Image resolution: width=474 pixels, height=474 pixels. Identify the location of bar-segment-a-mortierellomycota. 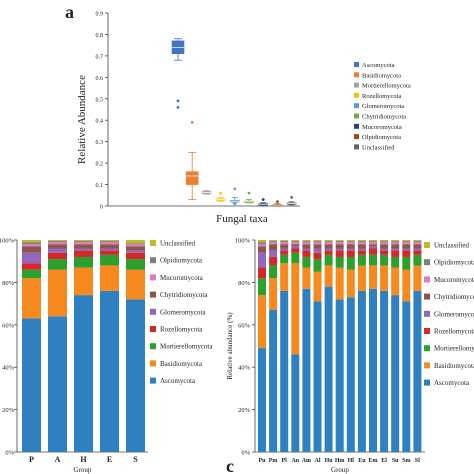
(57, 264).